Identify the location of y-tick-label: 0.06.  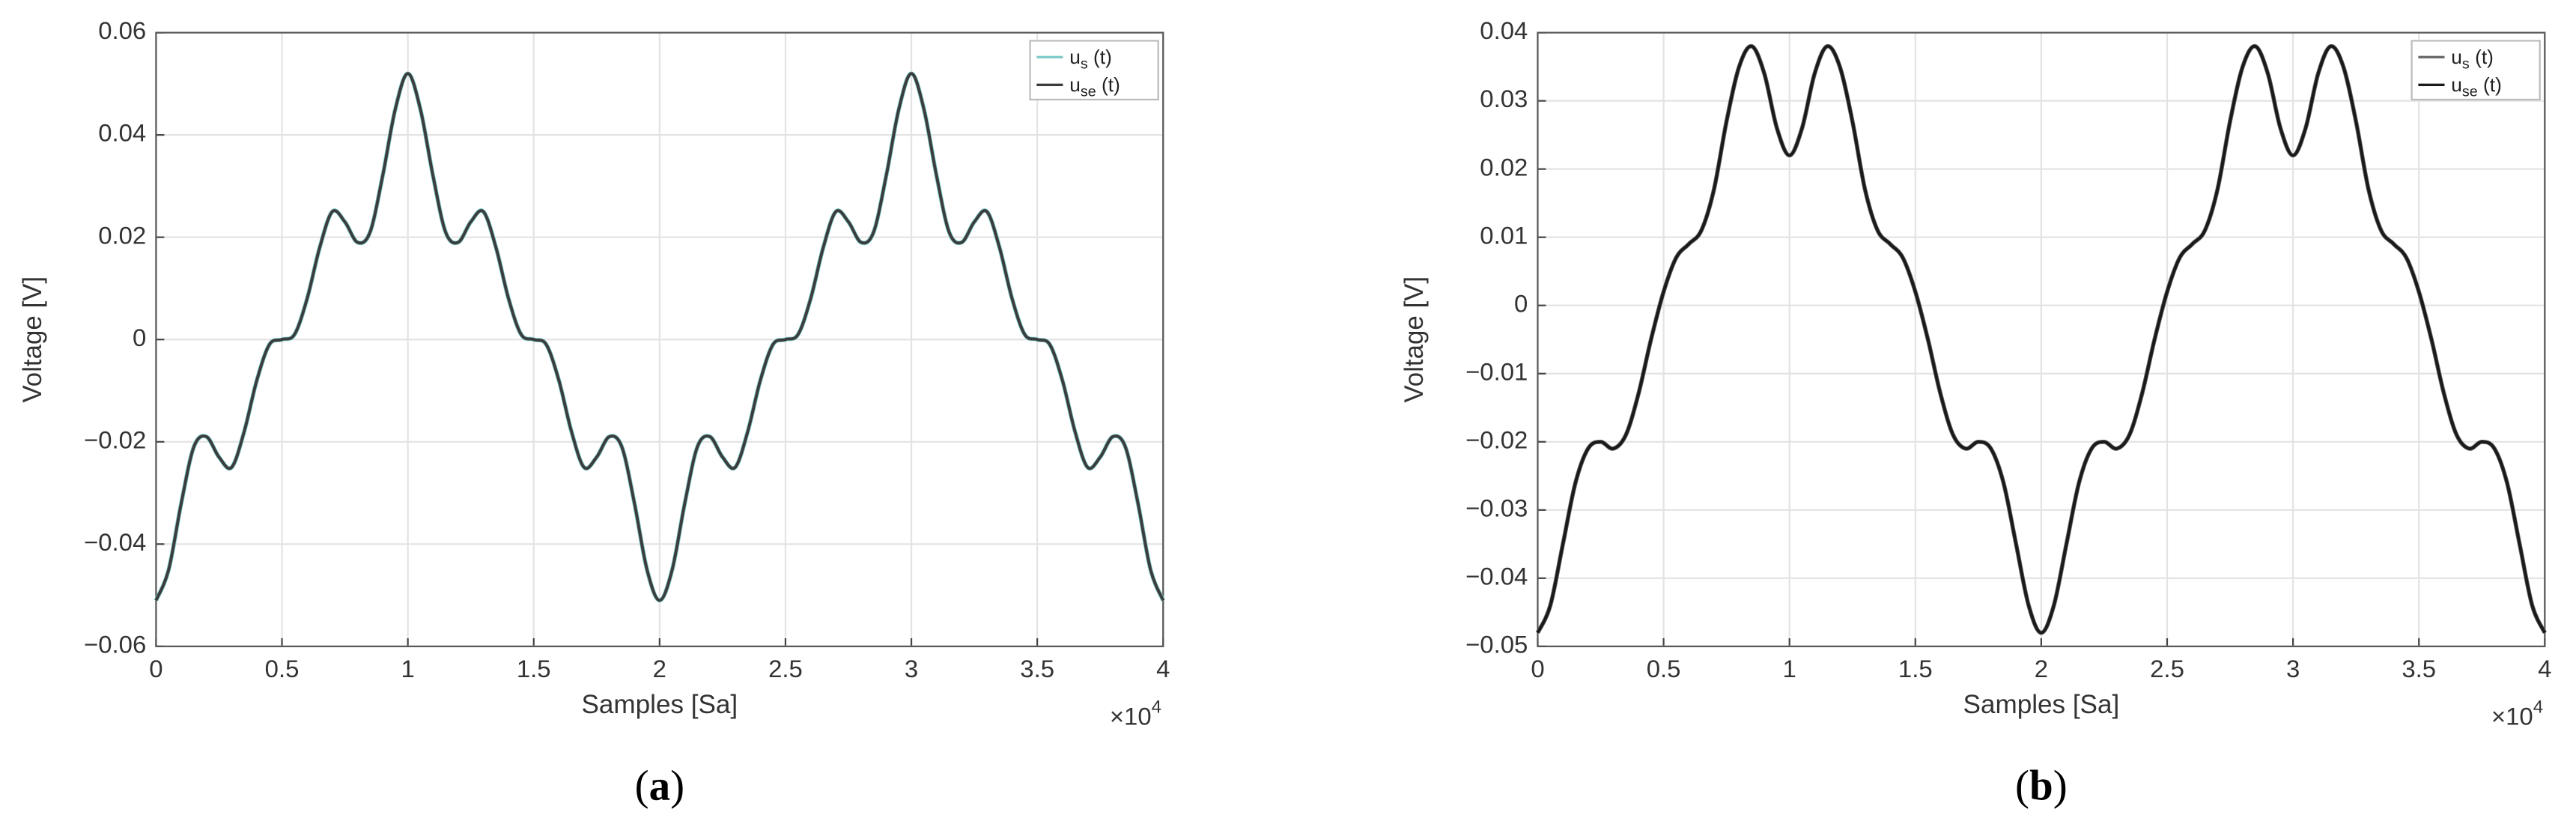
(122, 30).